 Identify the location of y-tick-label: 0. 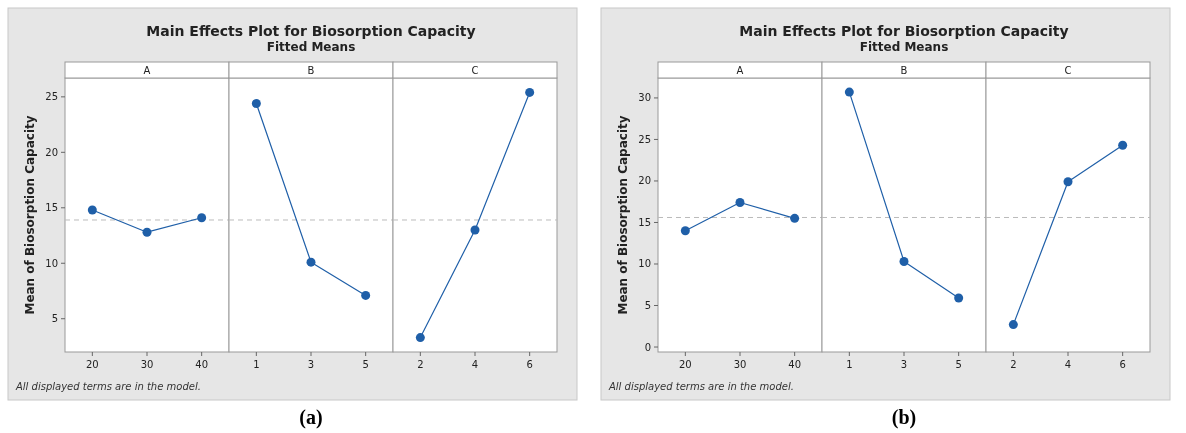
(647, 347).